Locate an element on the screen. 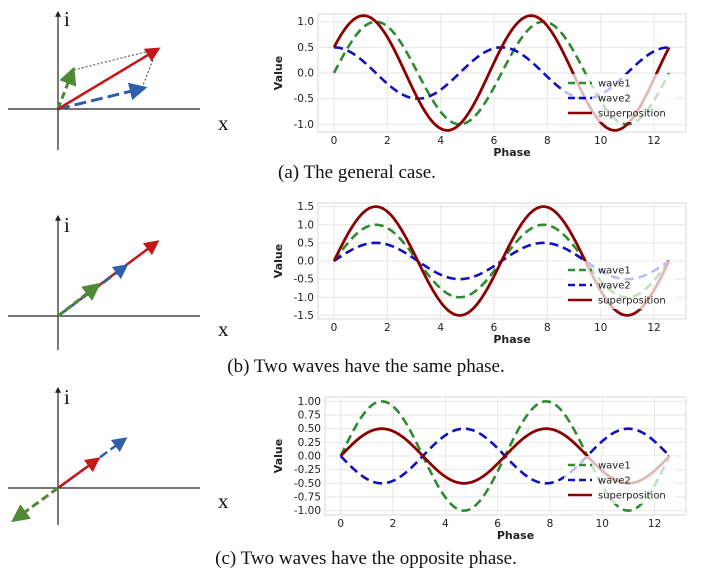 Image resolution: width=716 pixels, height=577 pixels. y-tick-label: 1.00 is located at coordinates (309, 402).